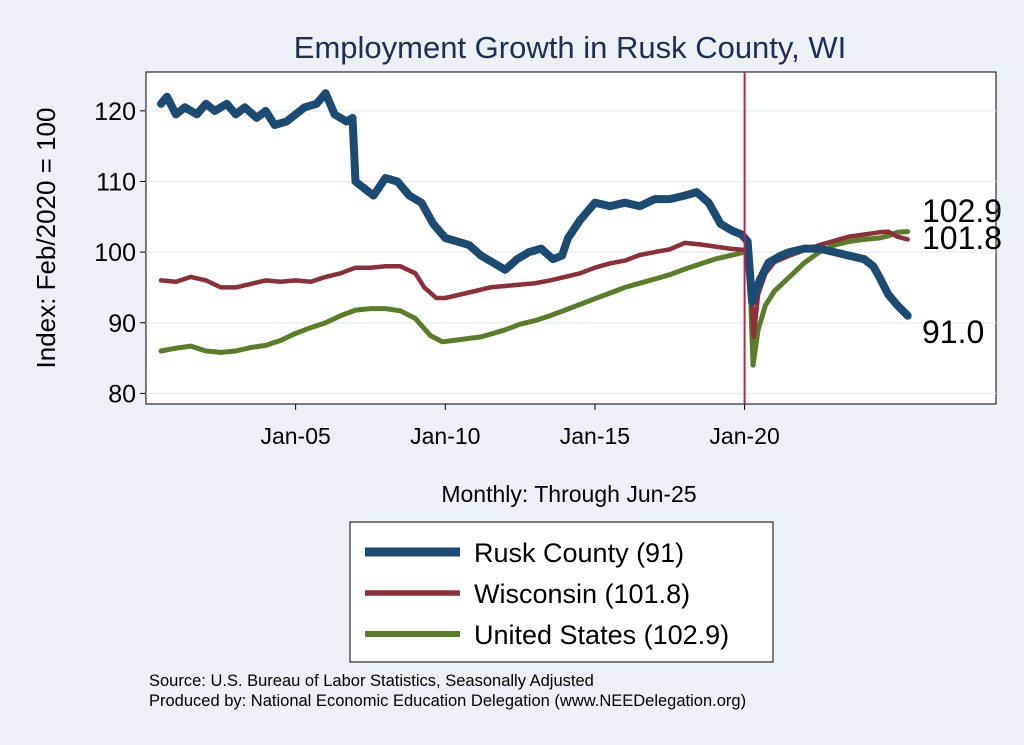 The width and height of the screenshot is (1024, 745). What do you see at coordinates (570, 47) in the screenshot?
I see `chart-title: Employment Growth in Rusk County, WI` at bounding box center [570, 47].